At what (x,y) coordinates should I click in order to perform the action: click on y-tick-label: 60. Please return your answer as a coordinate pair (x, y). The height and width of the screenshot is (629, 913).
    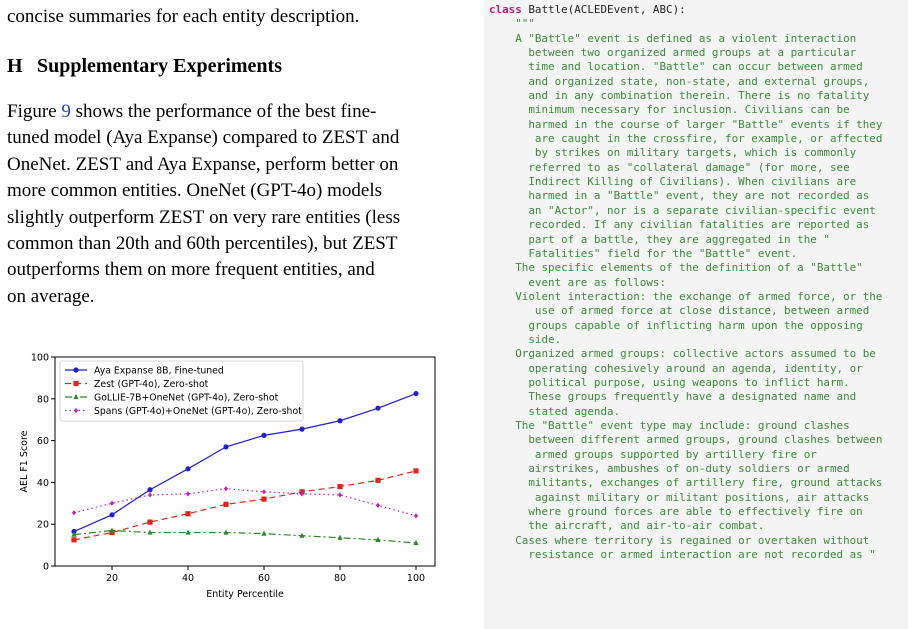
    Looking at the image, I should click on (43, 441).